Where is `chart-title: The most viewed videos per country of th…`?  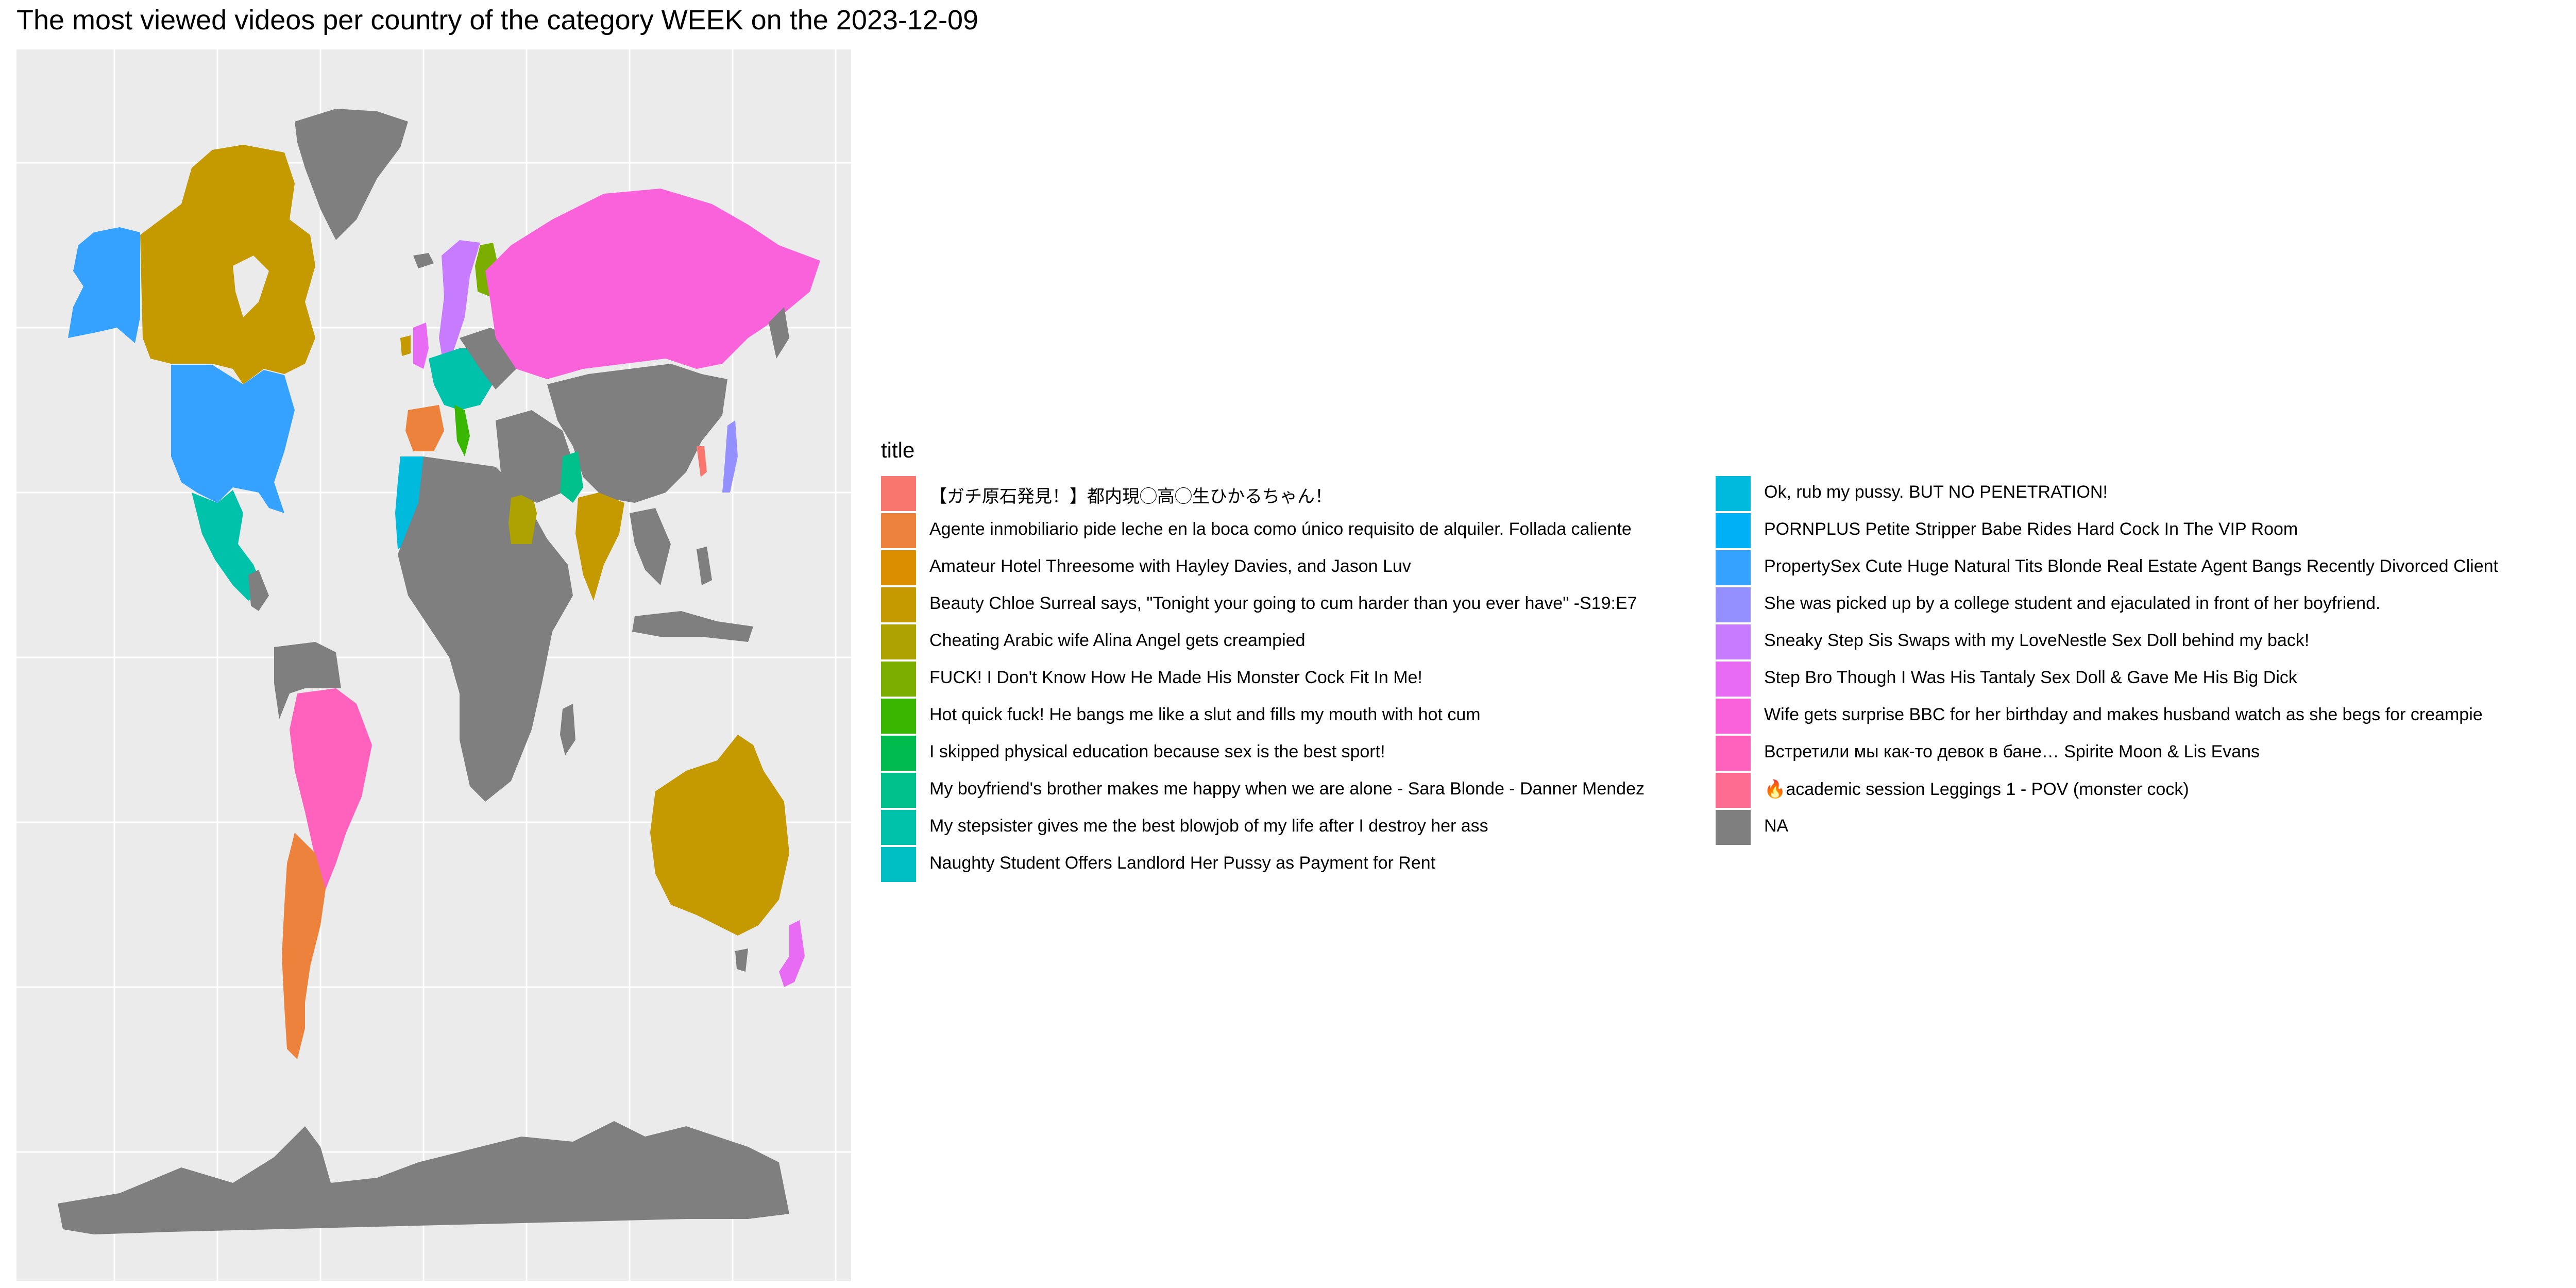
chart-title: The most viewed videos per country of th… is located at coordinates (497, 20).